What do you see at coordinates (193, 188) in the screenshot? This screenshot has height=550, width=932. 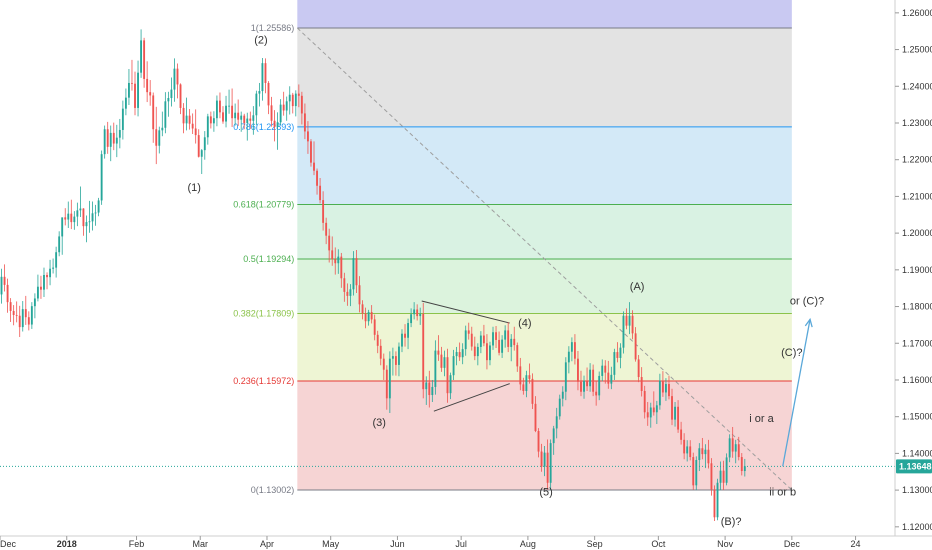 I see `wave-label: (1)` at bounding box center [193, 188].